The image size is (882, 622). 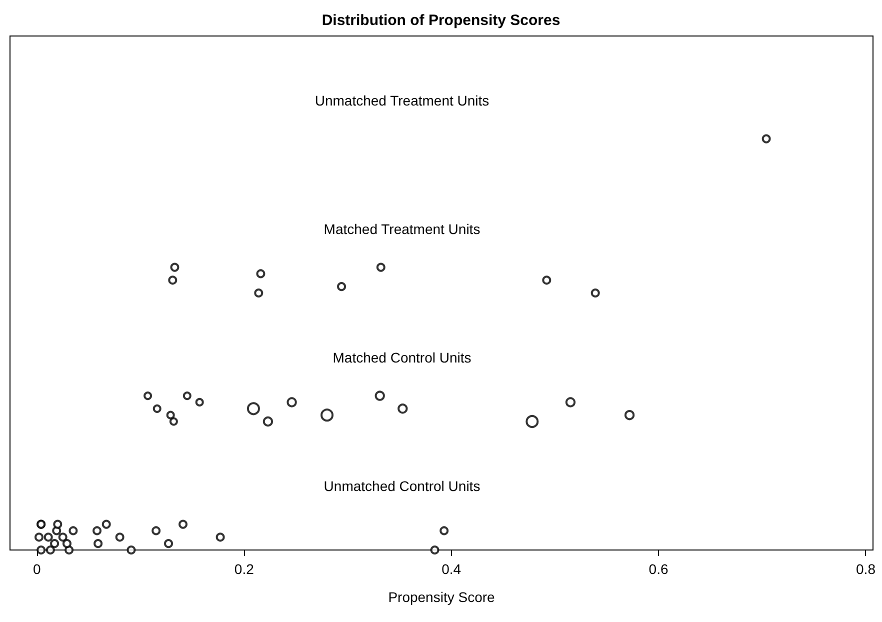 I want to click on x-tick-label: 0, so click(x=37, y=569).